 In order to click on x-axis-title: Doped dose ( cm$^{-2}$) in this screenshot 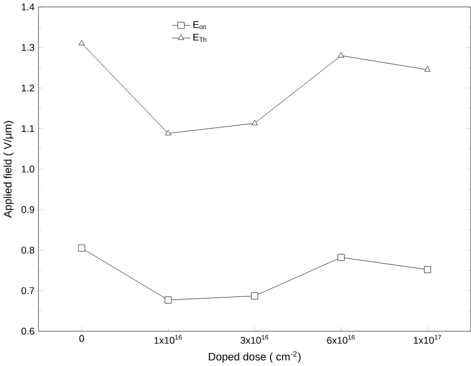, I will do `click(254, 357)`.